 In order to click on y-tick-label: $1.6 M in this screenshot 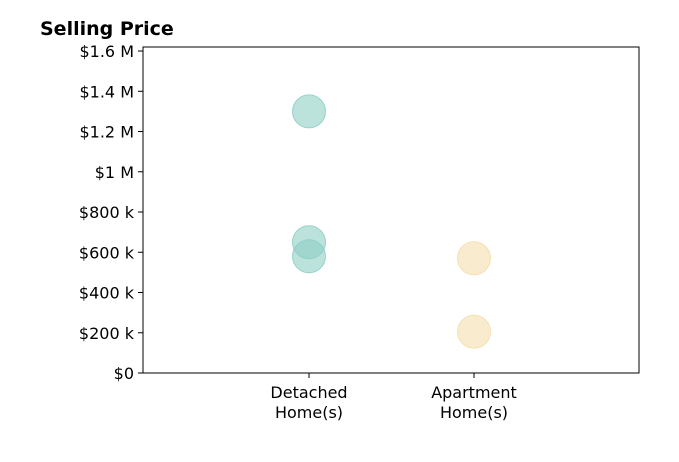, I will do `click(106, 51)`.